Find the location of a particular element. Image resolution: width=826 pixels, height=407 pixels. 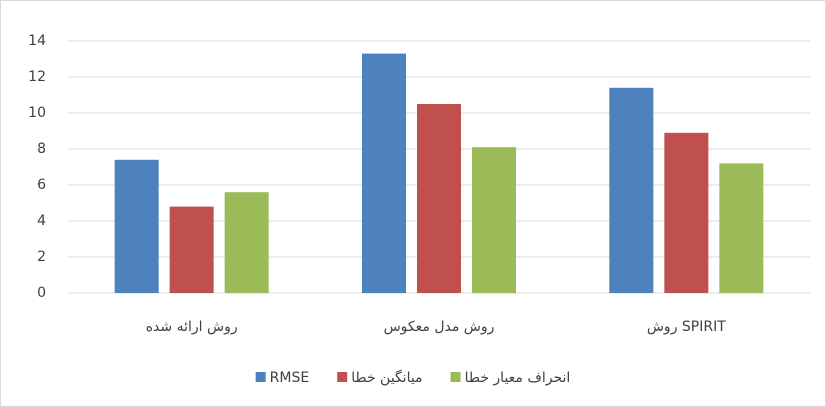

legend-label: RMSE is located at coordinates (290, 378).